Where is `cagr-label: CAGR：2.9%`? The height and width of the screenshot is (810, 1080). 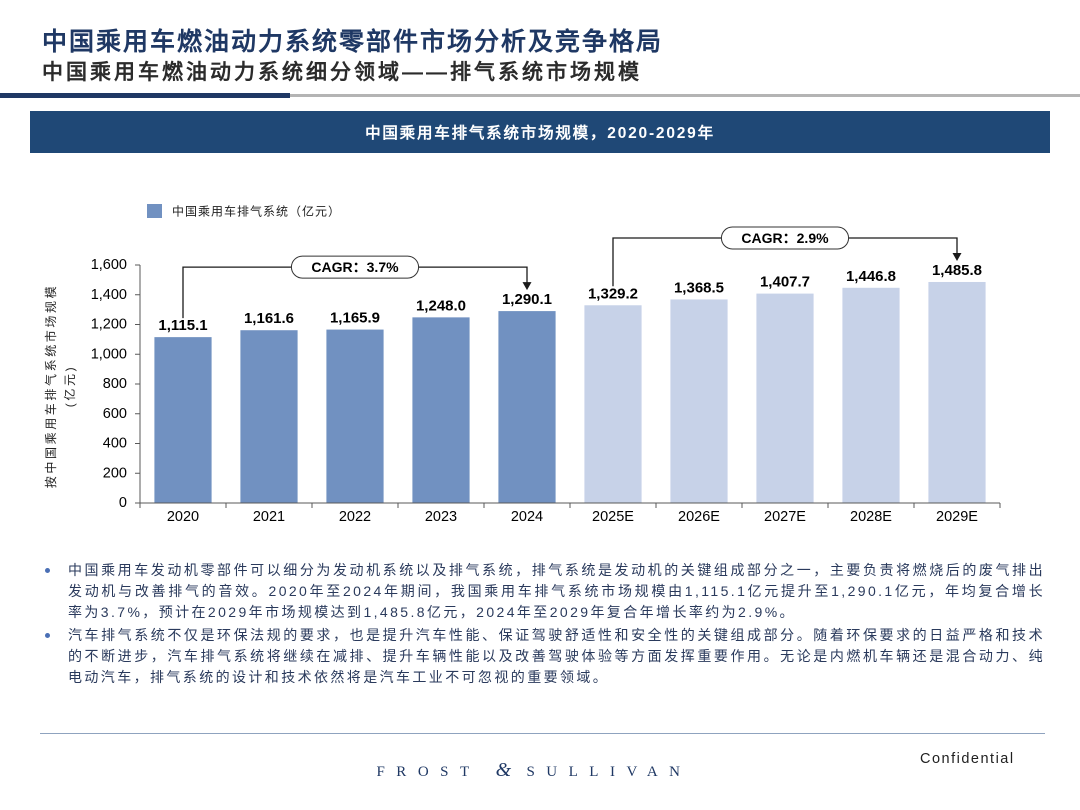 cagr-label: CAGR：2.9% is located at coordinates (785, 238).